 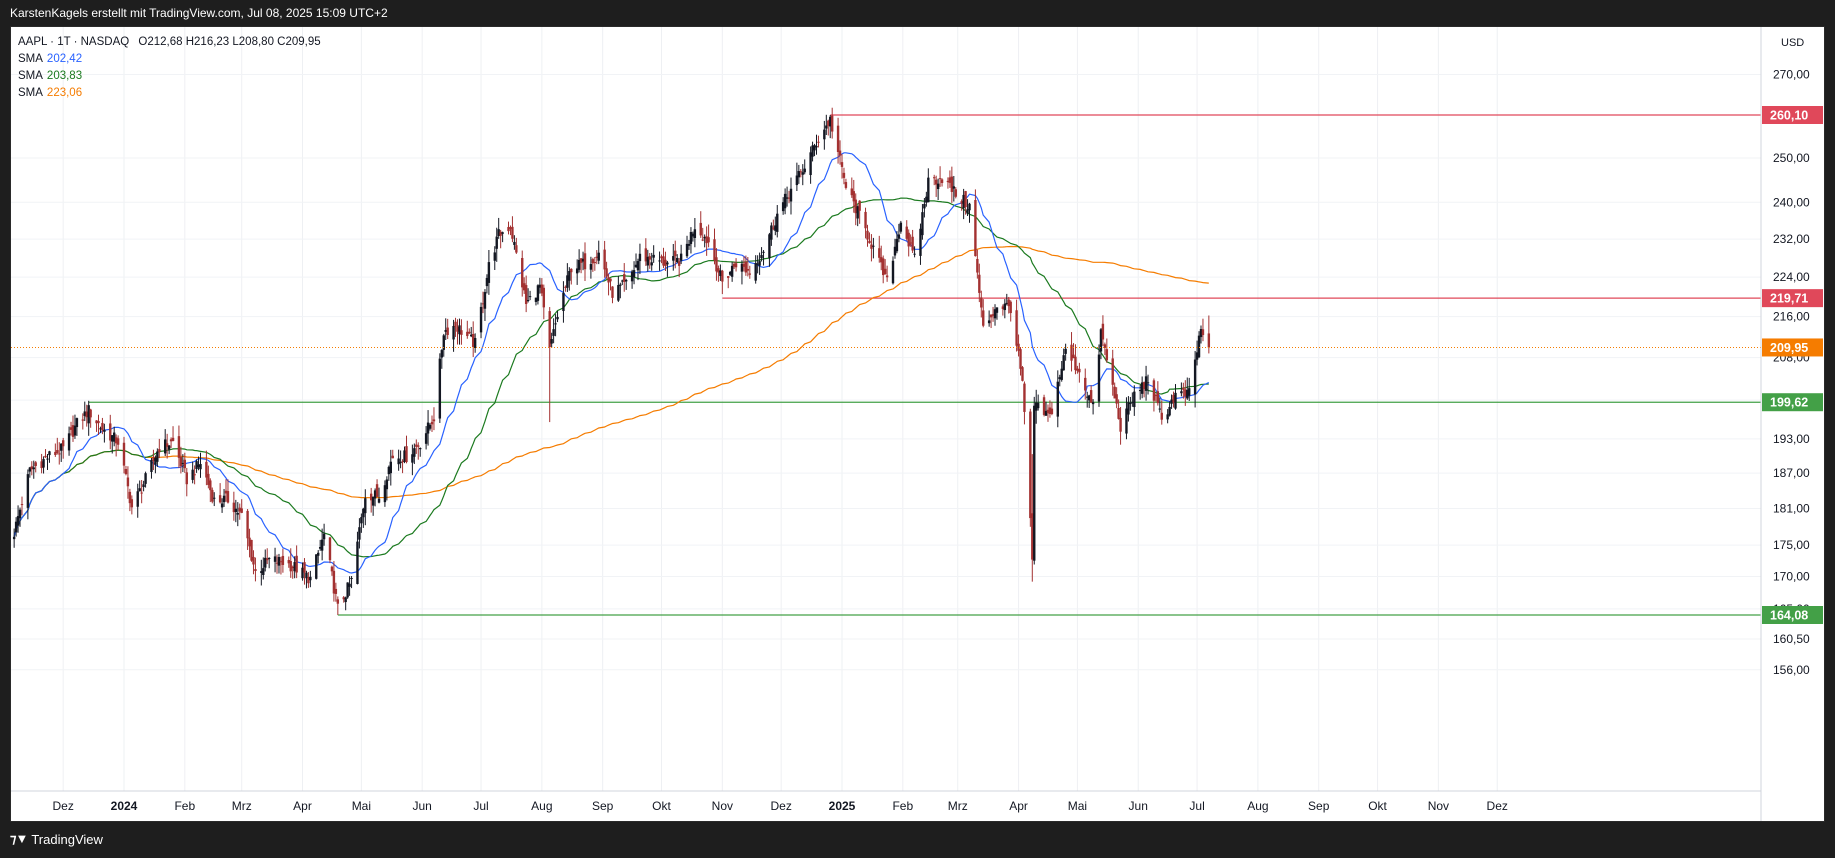 I want to click on symbol-label: AAPL · 1T · NASDAQ, so click(x=74, y=42).